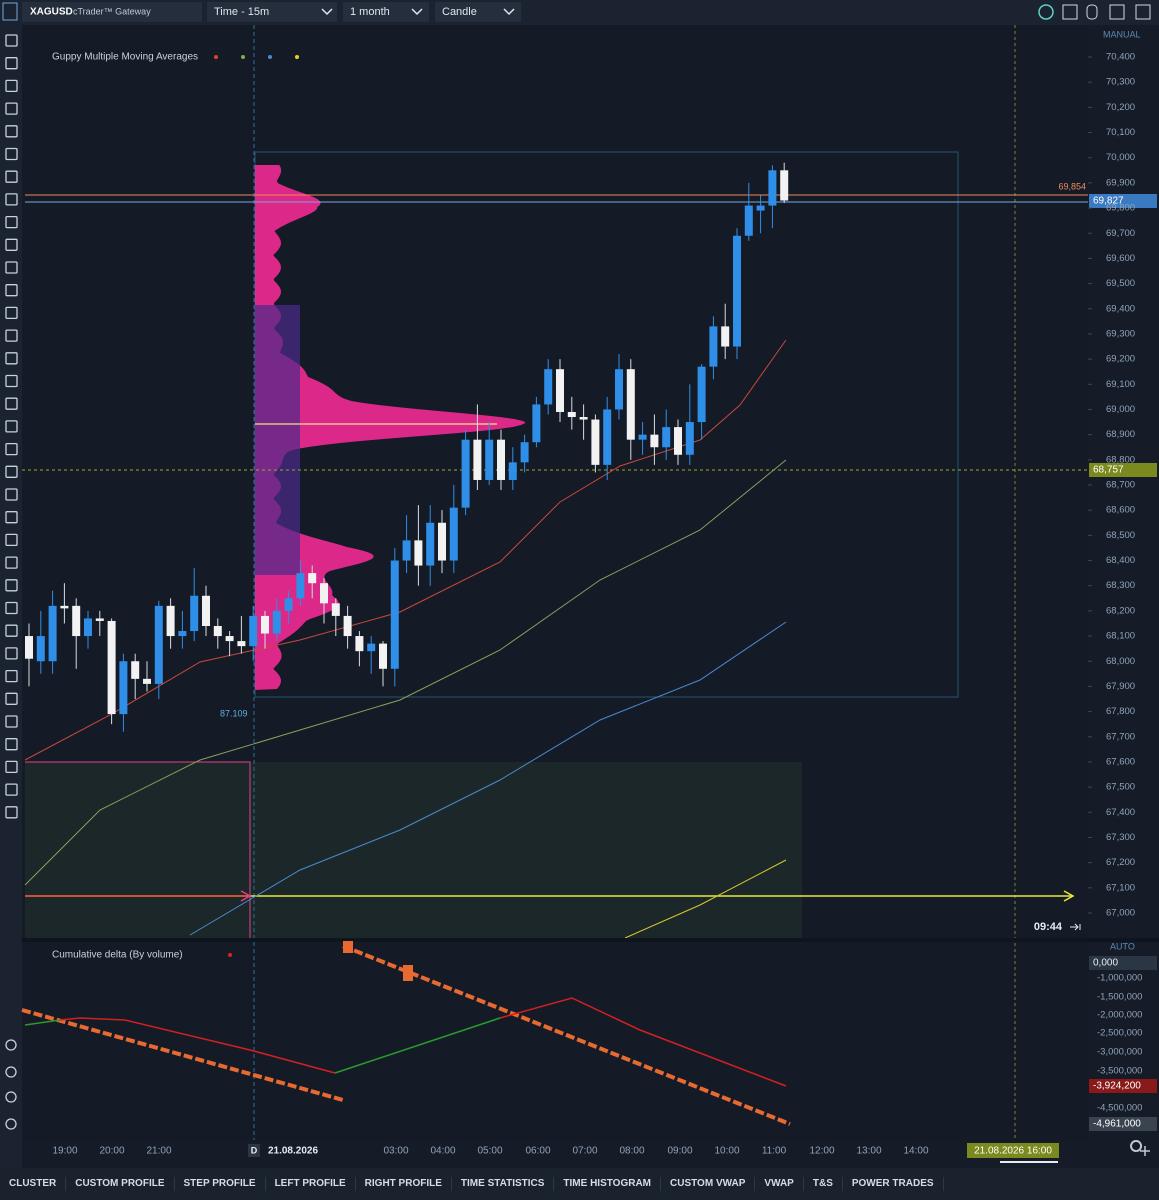  What do you see at coordinates (272, 12) in the screenshot?
I see `timeframe-select` at bounding box center [272, 12].